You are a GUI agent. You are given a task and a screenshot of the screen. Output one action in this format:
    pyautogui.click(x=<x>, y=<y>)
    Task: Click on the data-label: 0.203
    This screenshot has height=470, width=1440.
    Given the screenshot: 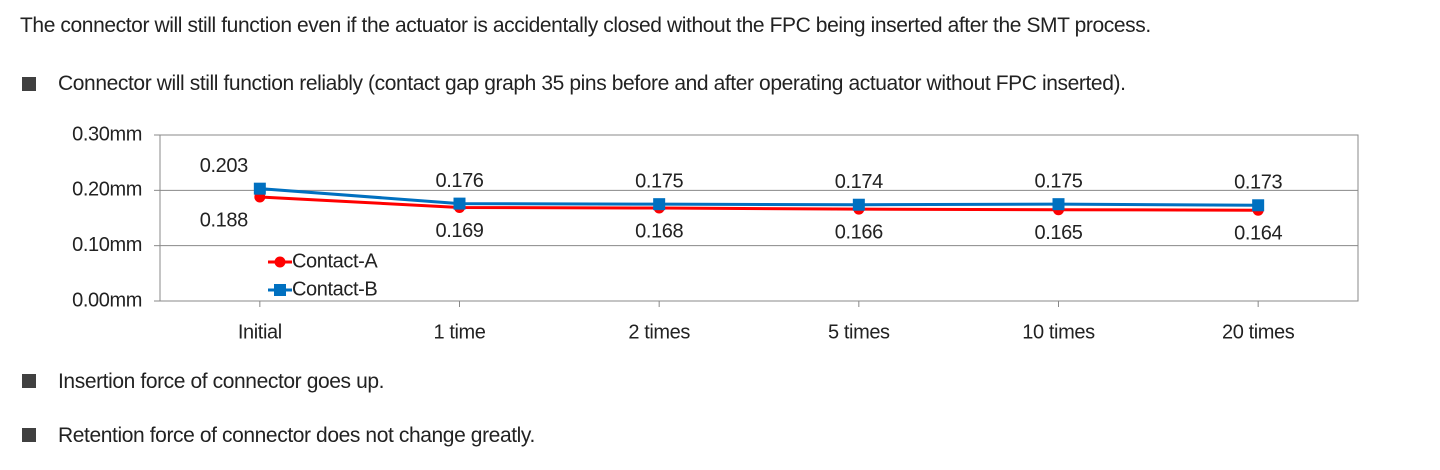 What is the action you would take?
    pyautogui.click(x=224, y=166)
    